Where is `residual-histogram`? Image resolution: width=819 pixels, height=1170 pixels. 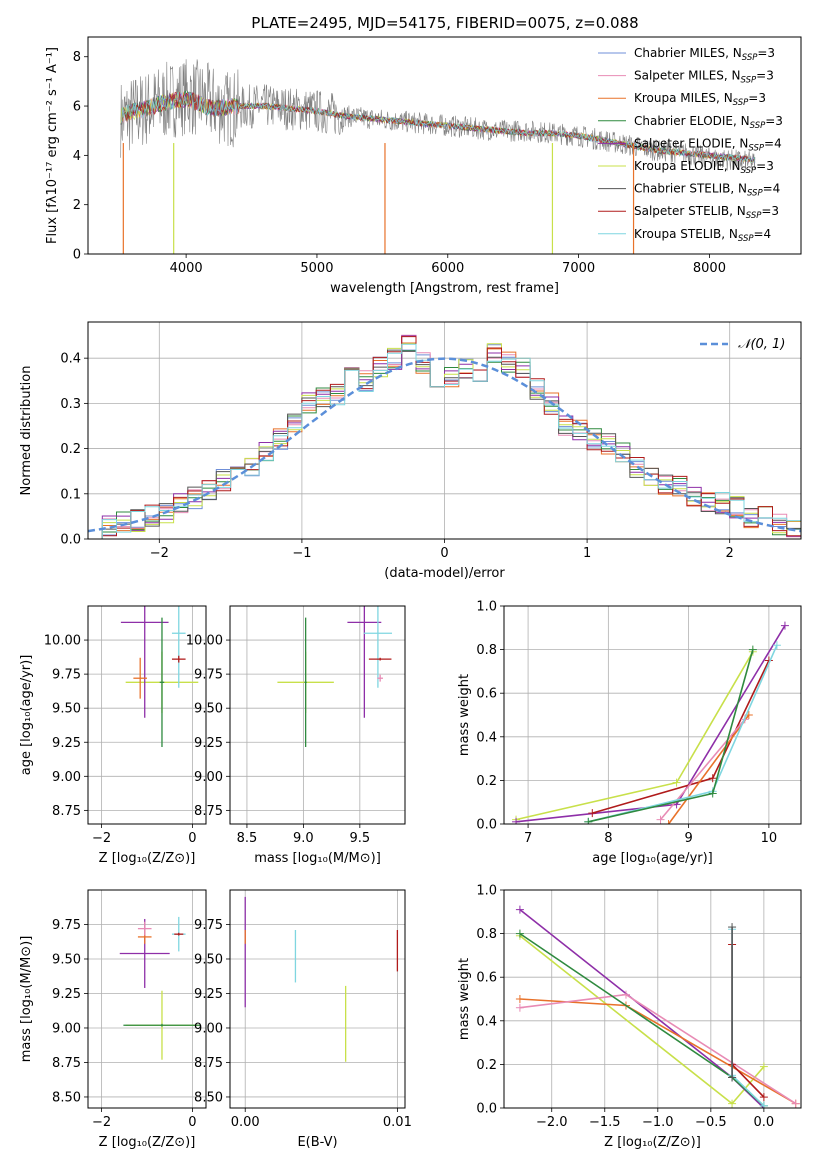
residual-histogram is located at coordinates (444, 441).